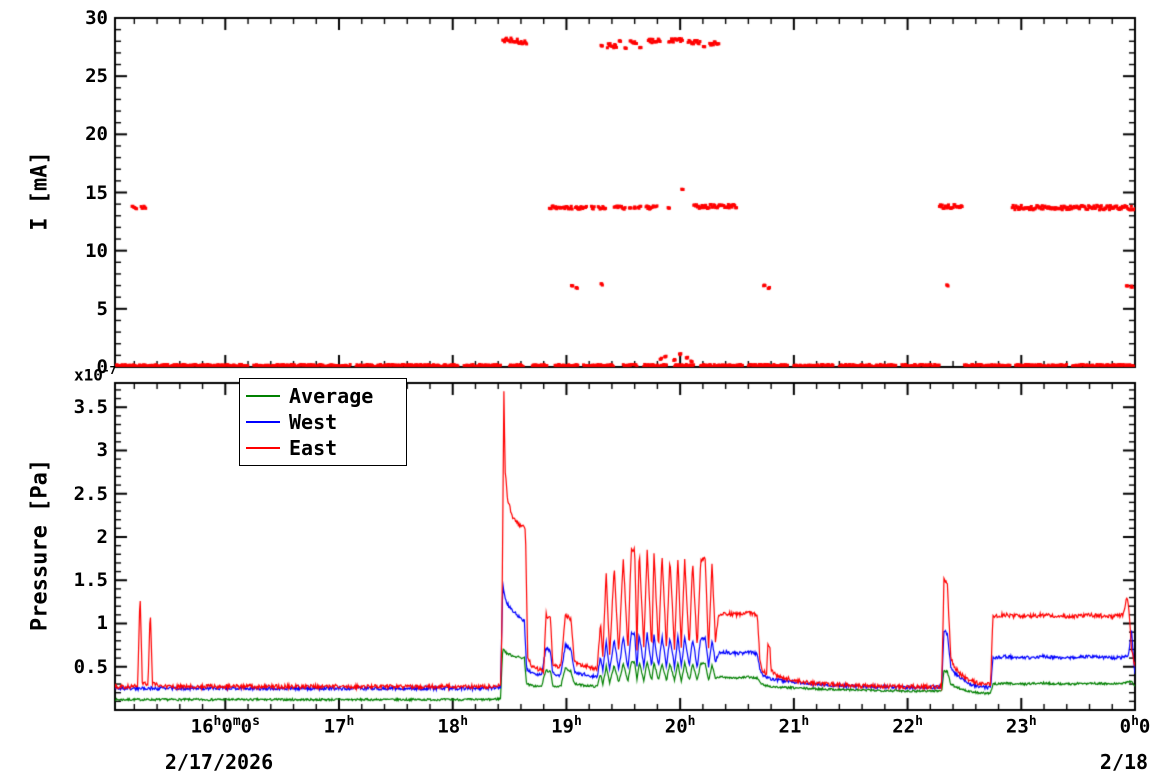 The image size is (1158, 782). I want to click on bottom-y-tick-label: 3.5, so click(90, 407).